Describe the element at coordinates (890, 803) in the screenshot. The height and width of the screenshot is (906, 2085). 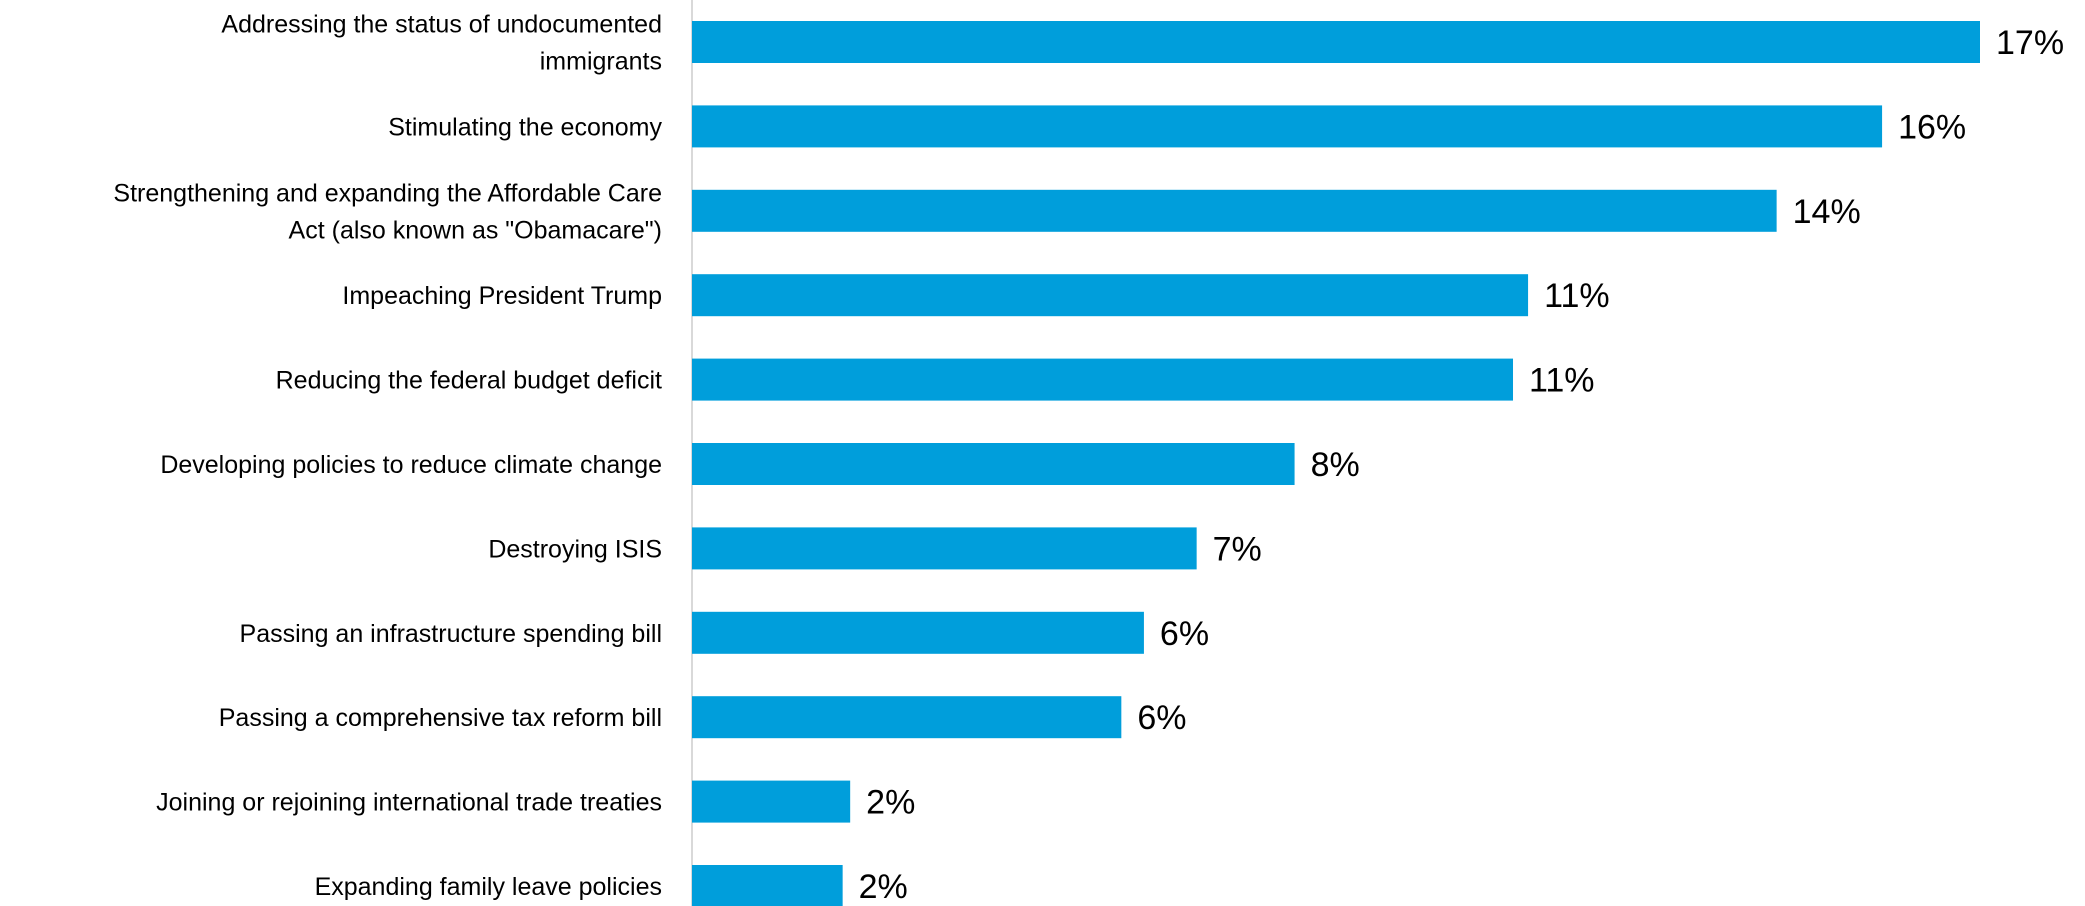
I see `value-label-9: 2%` at that location.